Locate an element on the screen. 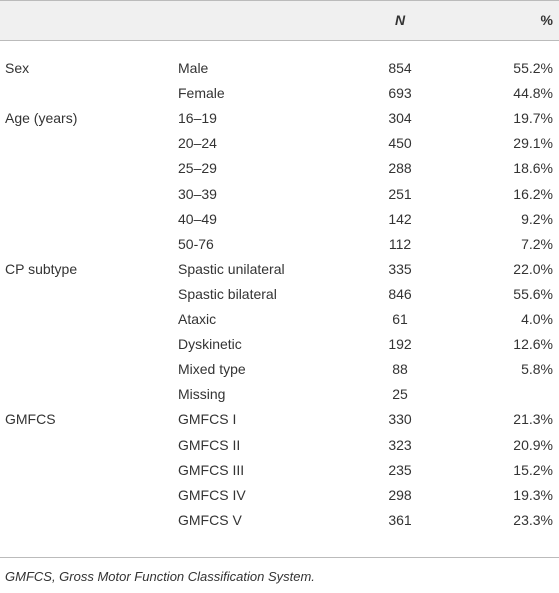  bottom-rule is located at coordinates (279, 557).